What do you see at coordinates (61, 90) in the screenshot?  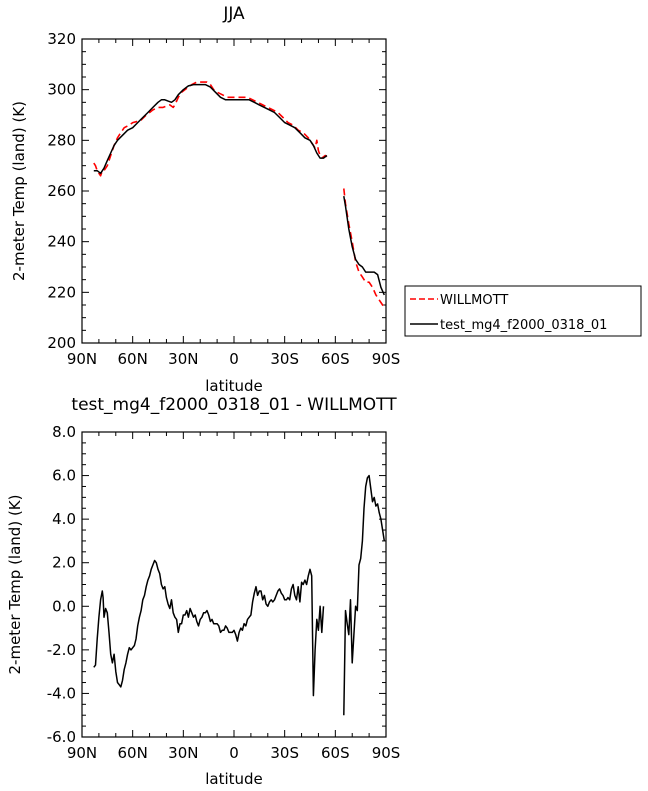 I see `y-tick-label: 300` at bounding box center [61, 90].